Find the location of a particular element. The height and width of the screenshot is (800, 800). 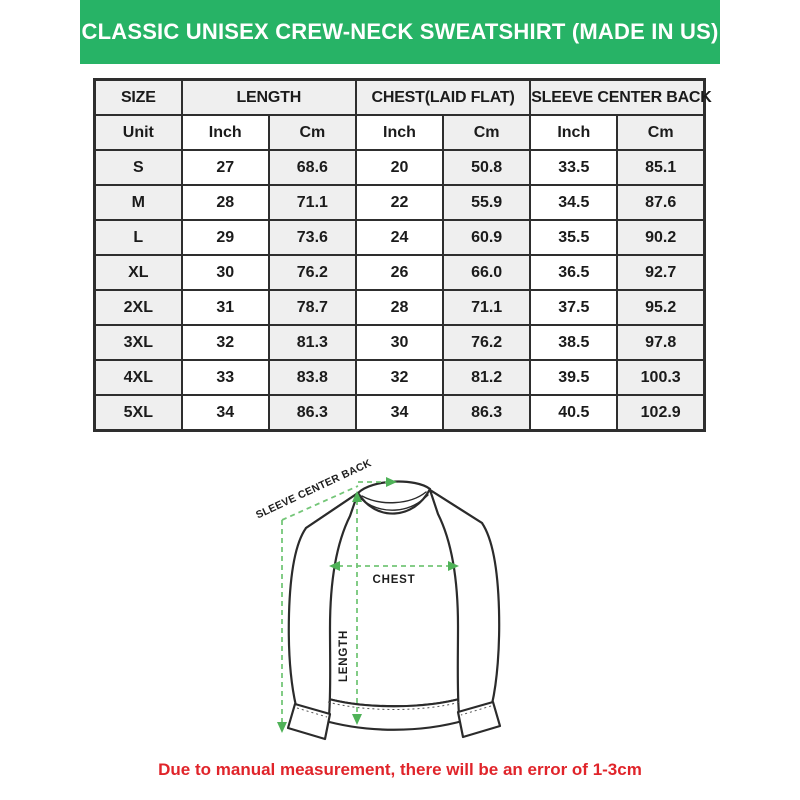

measurement-cell: 100.3 is located at coordinates (661, 377).